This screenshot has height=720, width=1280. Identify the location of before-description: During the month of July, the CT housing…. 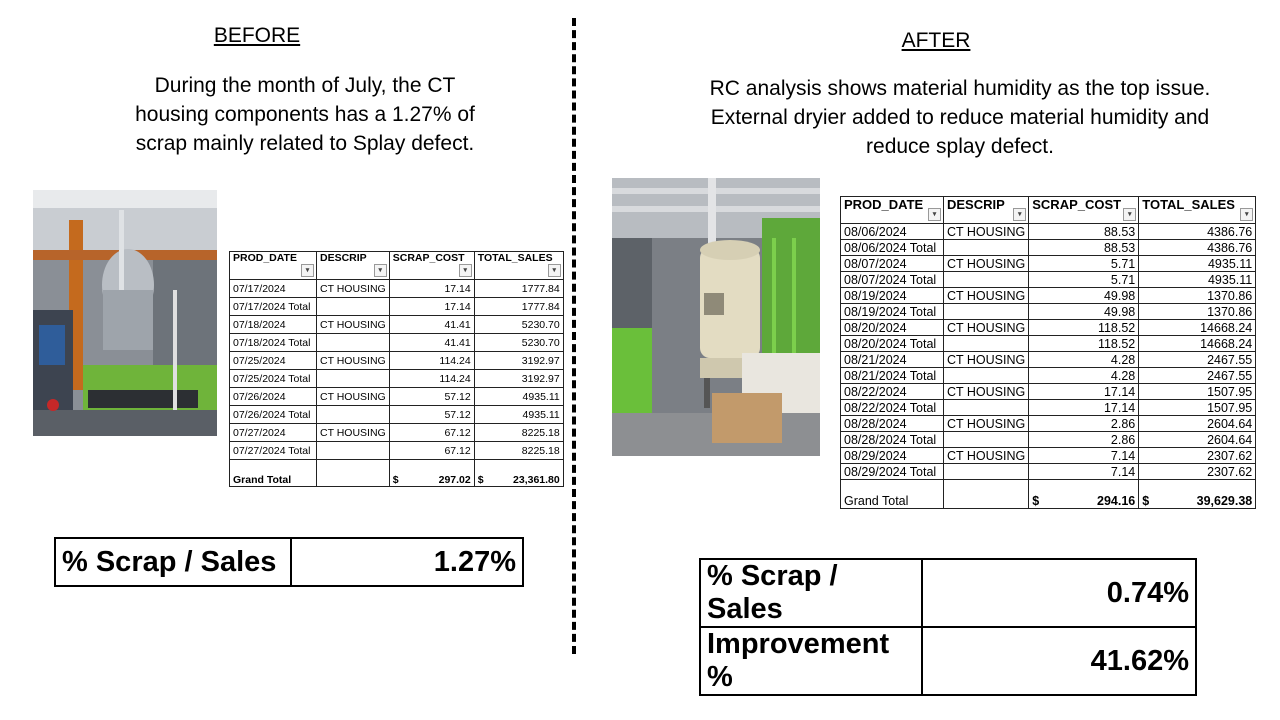
(305, 114).